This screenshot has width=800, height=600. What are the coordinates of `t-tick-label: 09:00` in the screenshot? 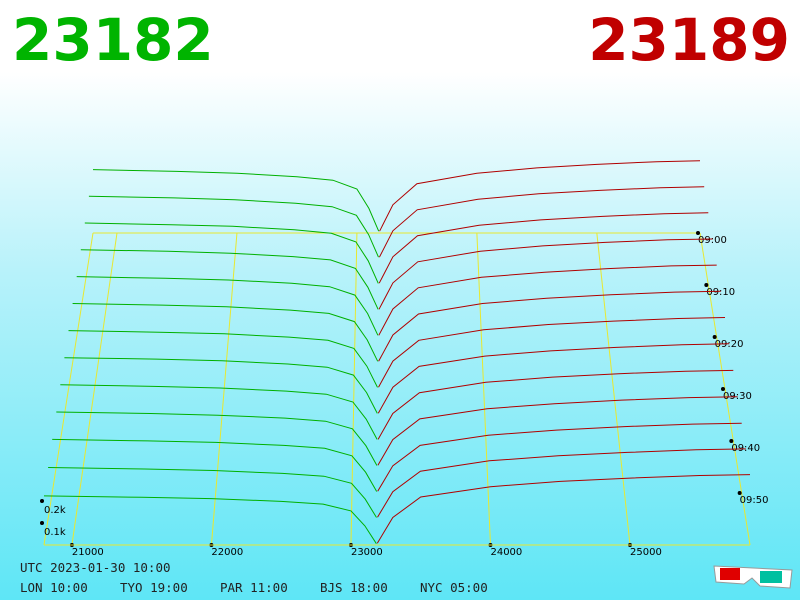 It's located at (712, 240).